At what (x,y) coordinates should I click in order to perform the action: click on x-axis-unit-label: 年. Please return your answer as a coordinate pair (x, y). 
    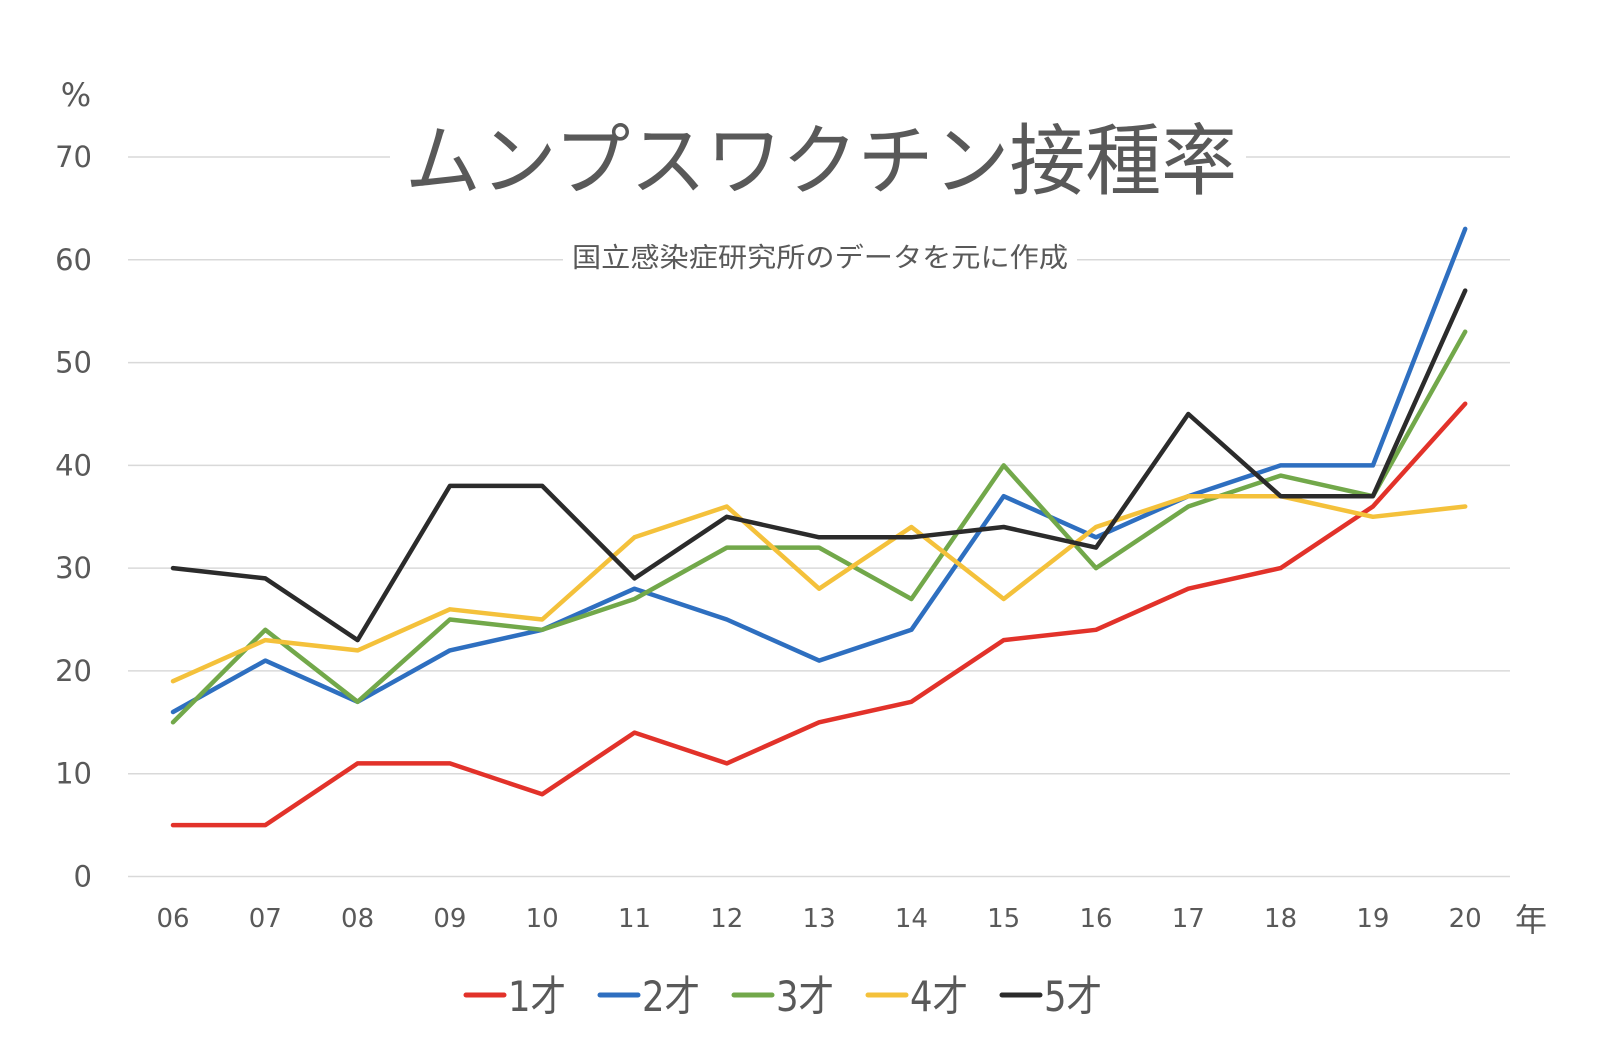
    Looking at the image, I should click on (1531, 920).